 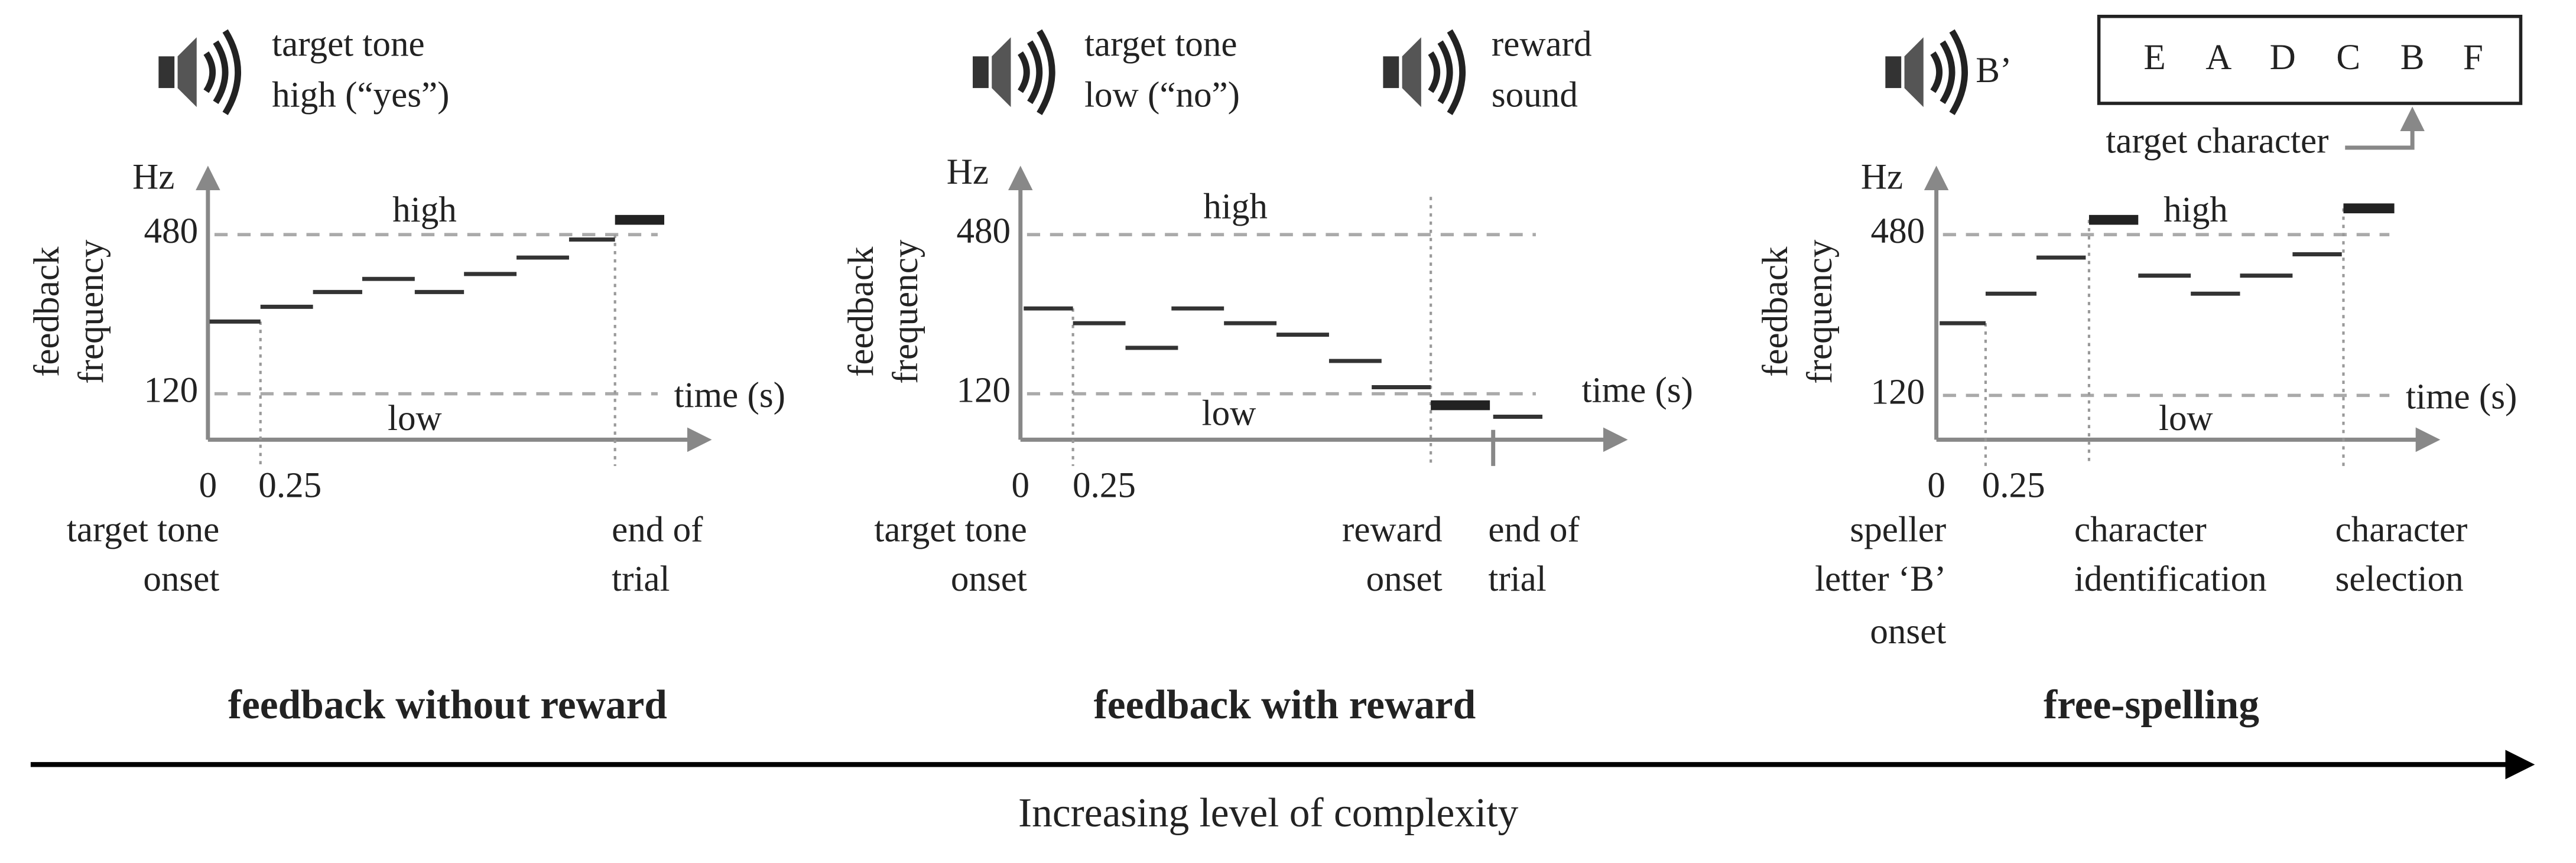 What do you see at coordinates (1898, 530) in the screenshot?
I see `event-label: speller` at bounding box center [1898, 530].